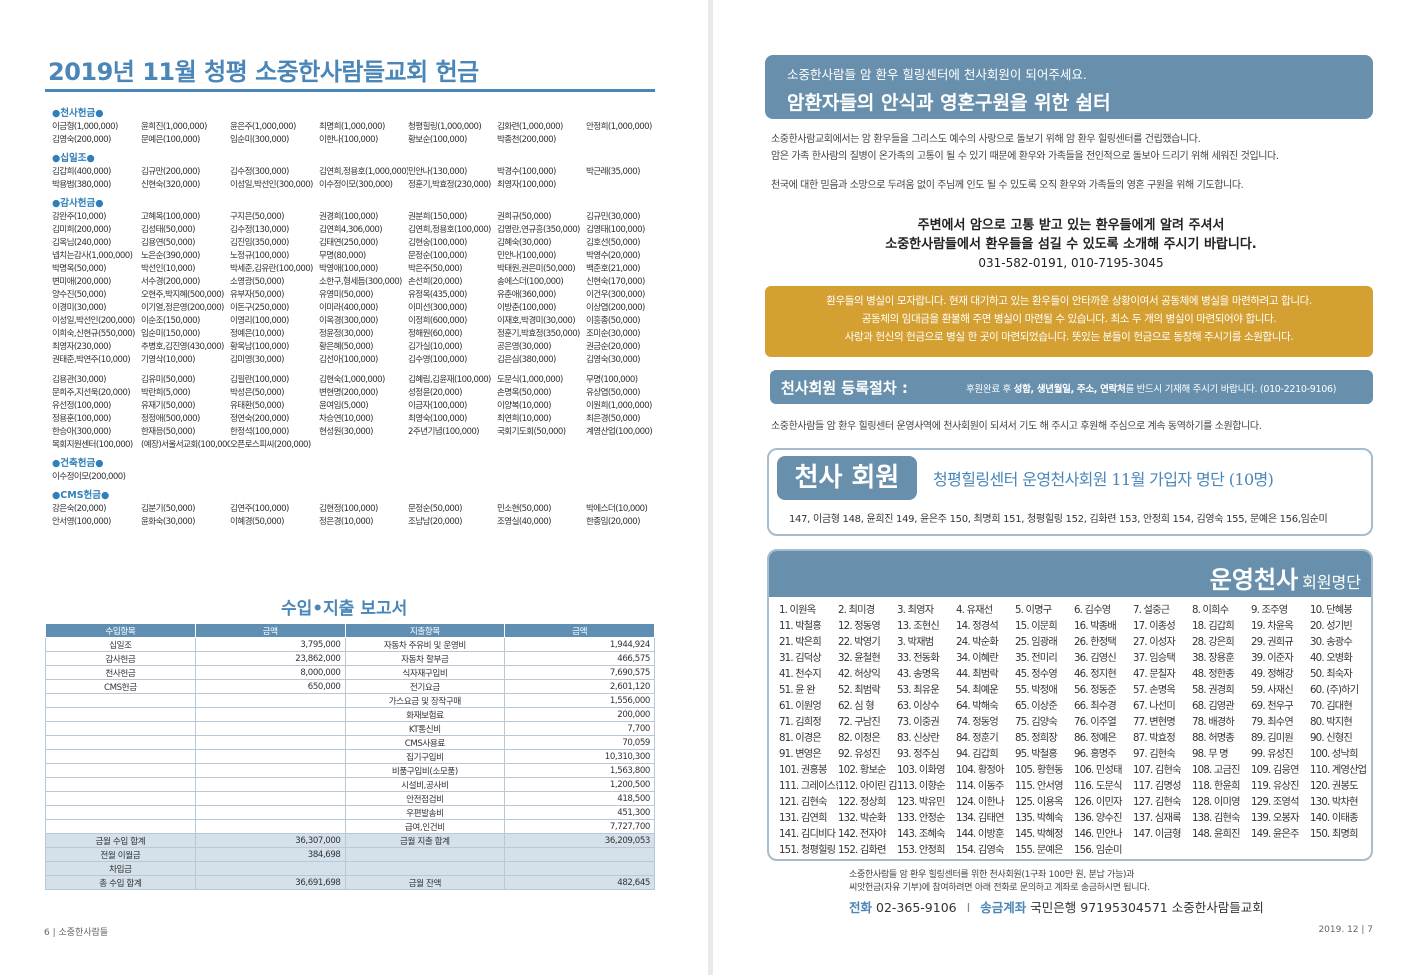 The image size is (1421, 975). I want to click on donor-entry: 김선아(100,000), so click(348, 360).